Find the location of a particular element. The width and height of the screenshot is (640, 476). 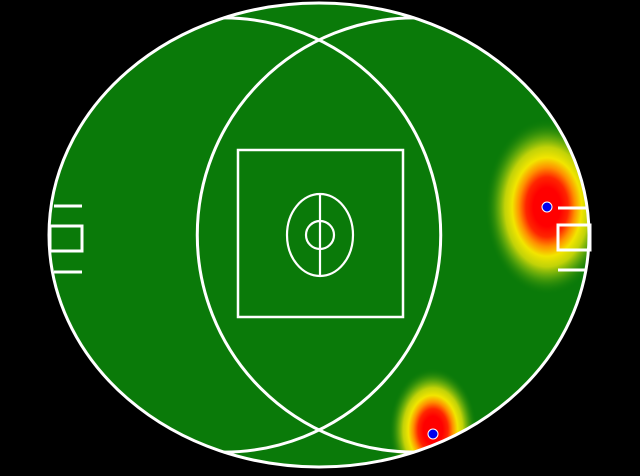

centre-square is located at coordinates (320, 233).